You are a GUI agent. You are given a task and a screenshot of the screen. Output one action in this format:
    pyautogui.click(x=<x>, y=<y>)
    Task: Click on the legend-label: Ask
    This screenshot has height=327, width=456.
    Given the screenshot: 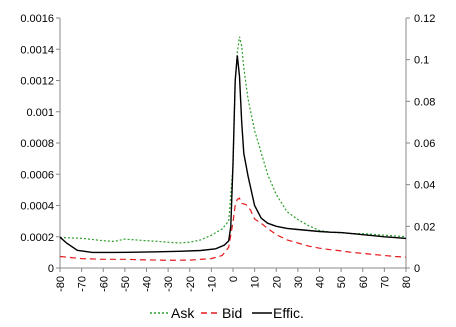 What is the action you would take?
    pyautogui.click(x=183, y=313)
    